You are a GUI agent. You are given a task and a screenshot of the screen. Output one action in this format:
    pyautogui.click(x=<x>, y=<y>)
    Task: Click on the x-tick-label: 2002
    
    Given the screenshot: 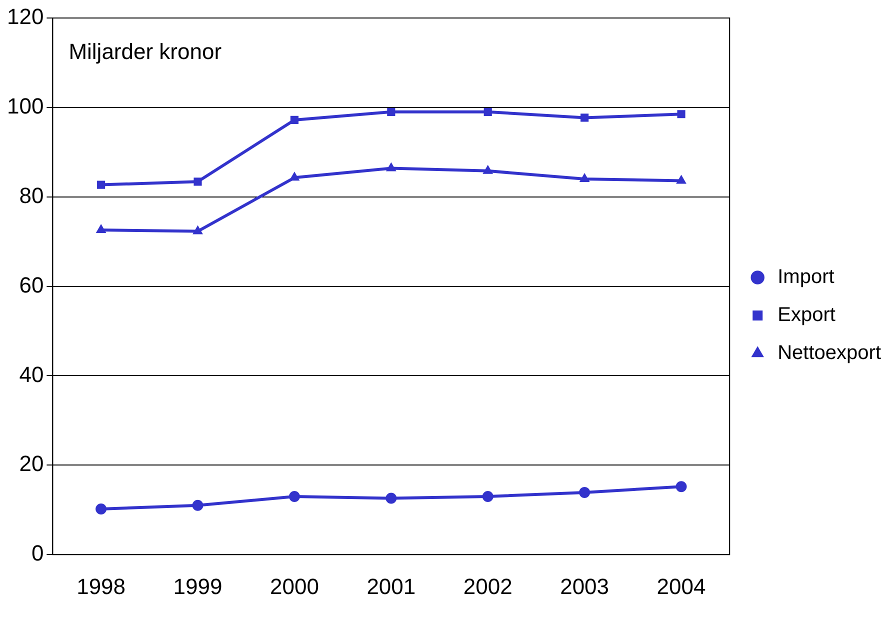 What is the action you would take?
    pyautogui.click(x=487, y=586)
    